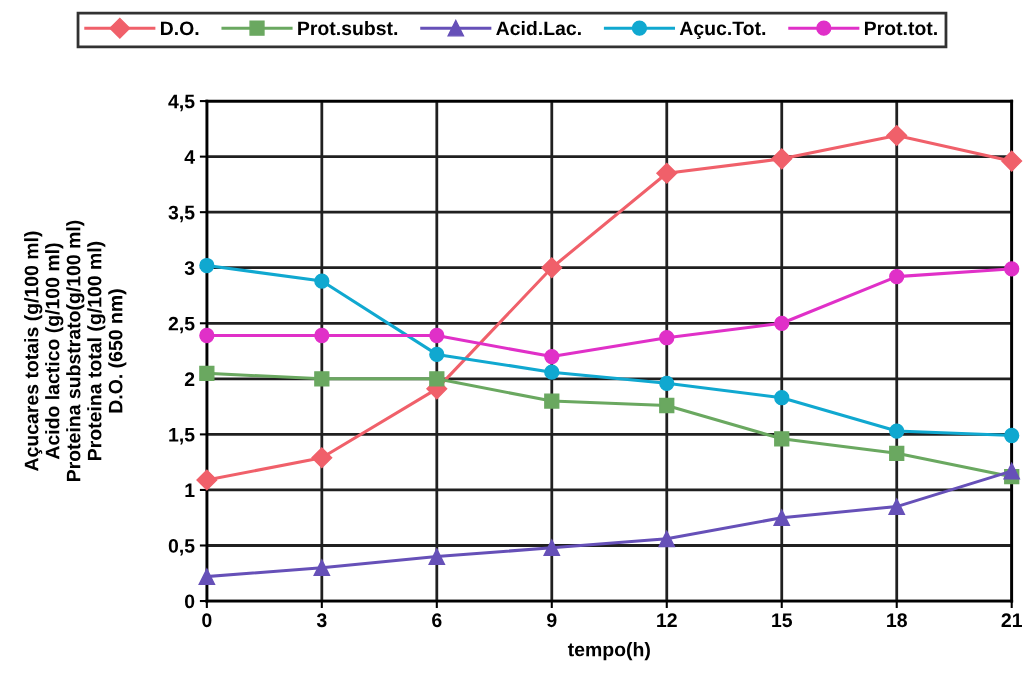 The width and height of the screenshot is (1024, 683). I want to click on x-tick-label: 0, so click(207, 620).